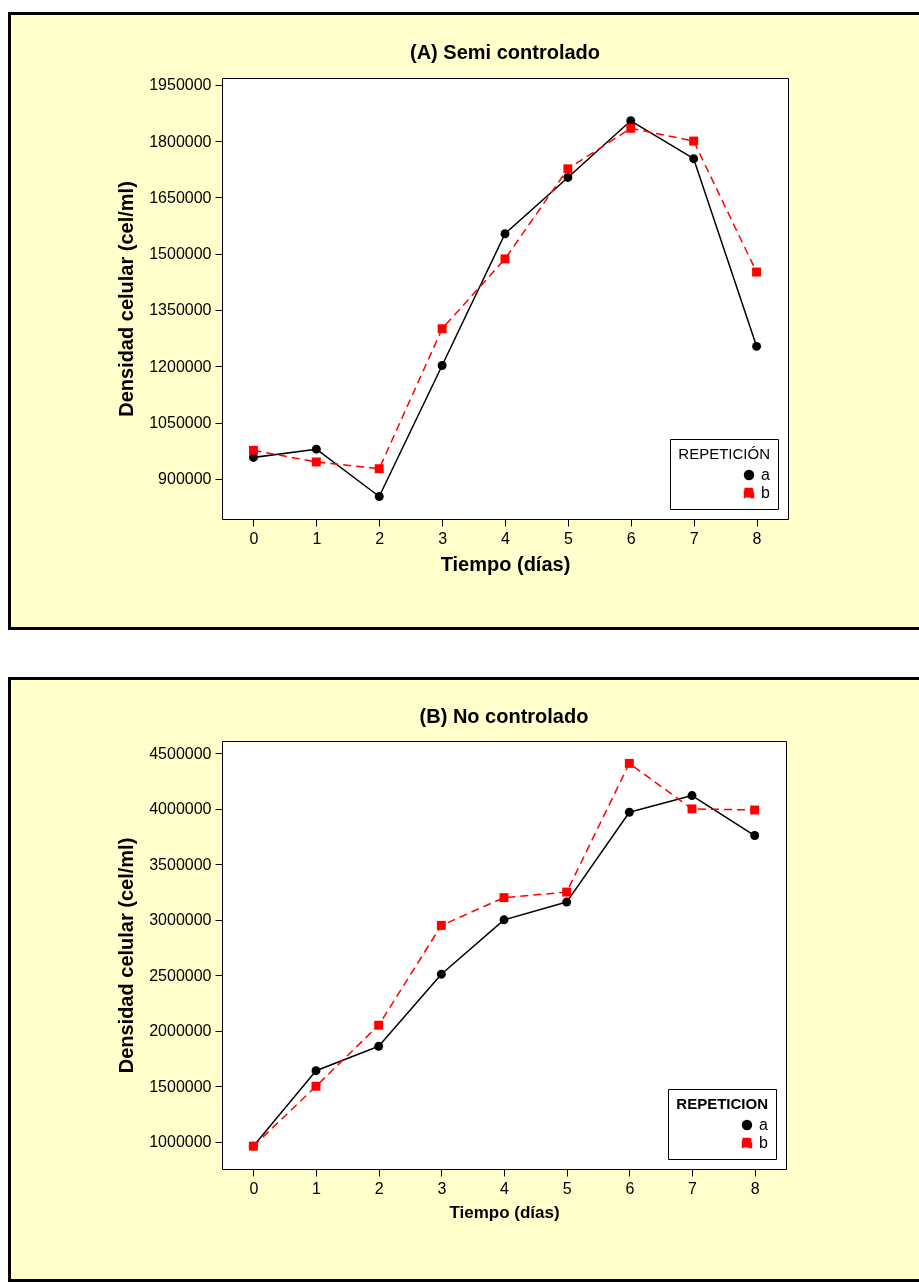 The height and width of the screenshot is (1282, 919). Describe the element at coordinates (722, 1103) in the screenshot. I see `legend-title: REPETICION` at that location.